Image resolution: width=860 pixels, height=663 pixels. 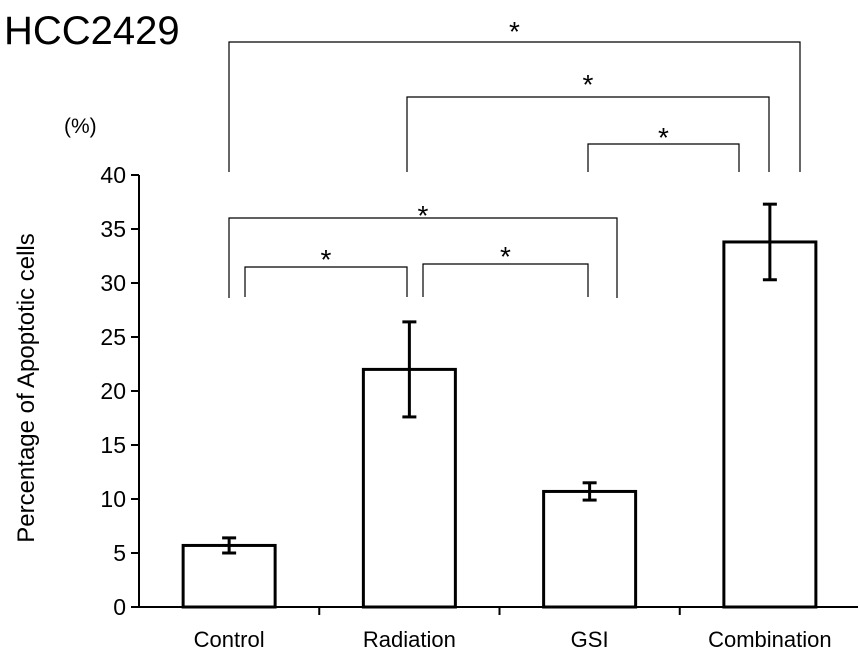 I want to click on x-tick-label: Combination, so click(x=770, y=639).